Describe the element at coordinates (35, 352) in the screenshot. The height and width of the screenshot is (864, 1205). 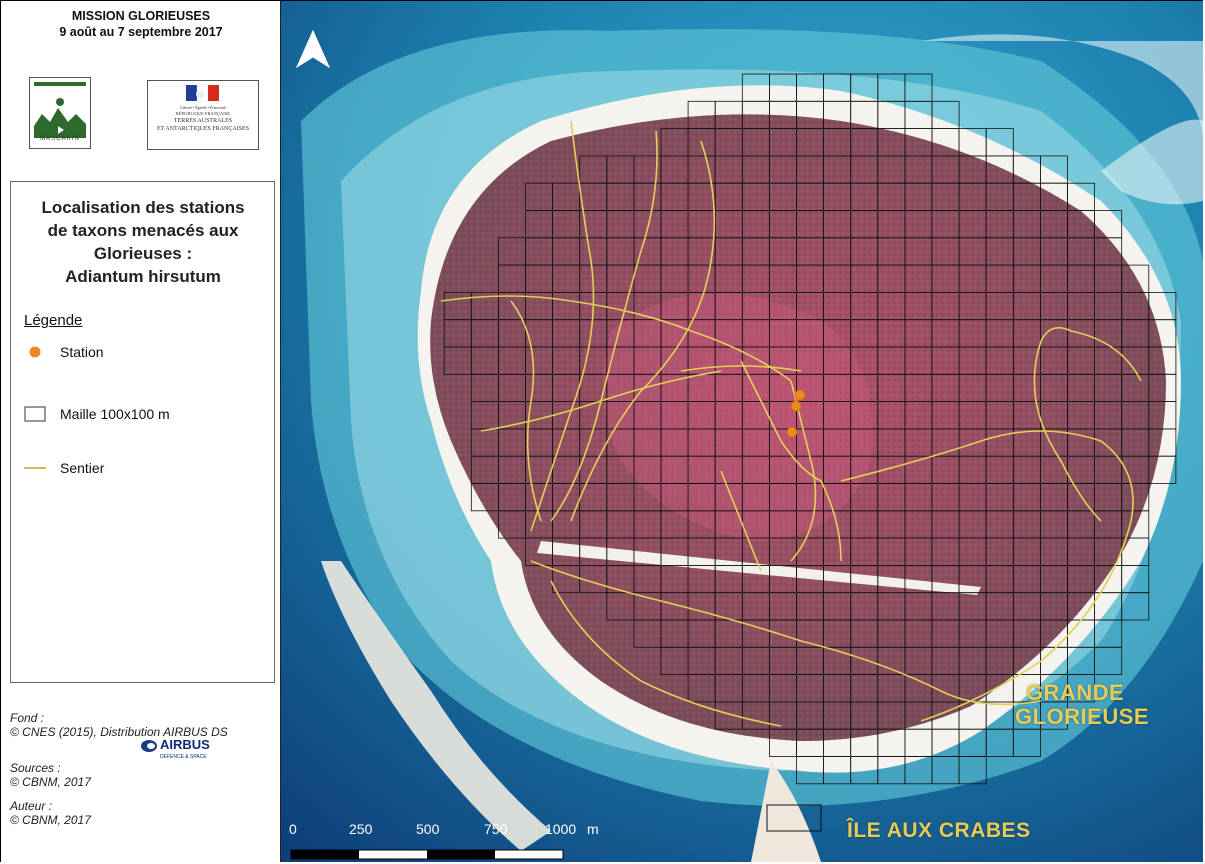
I see `station-symbol-icon` at that location.